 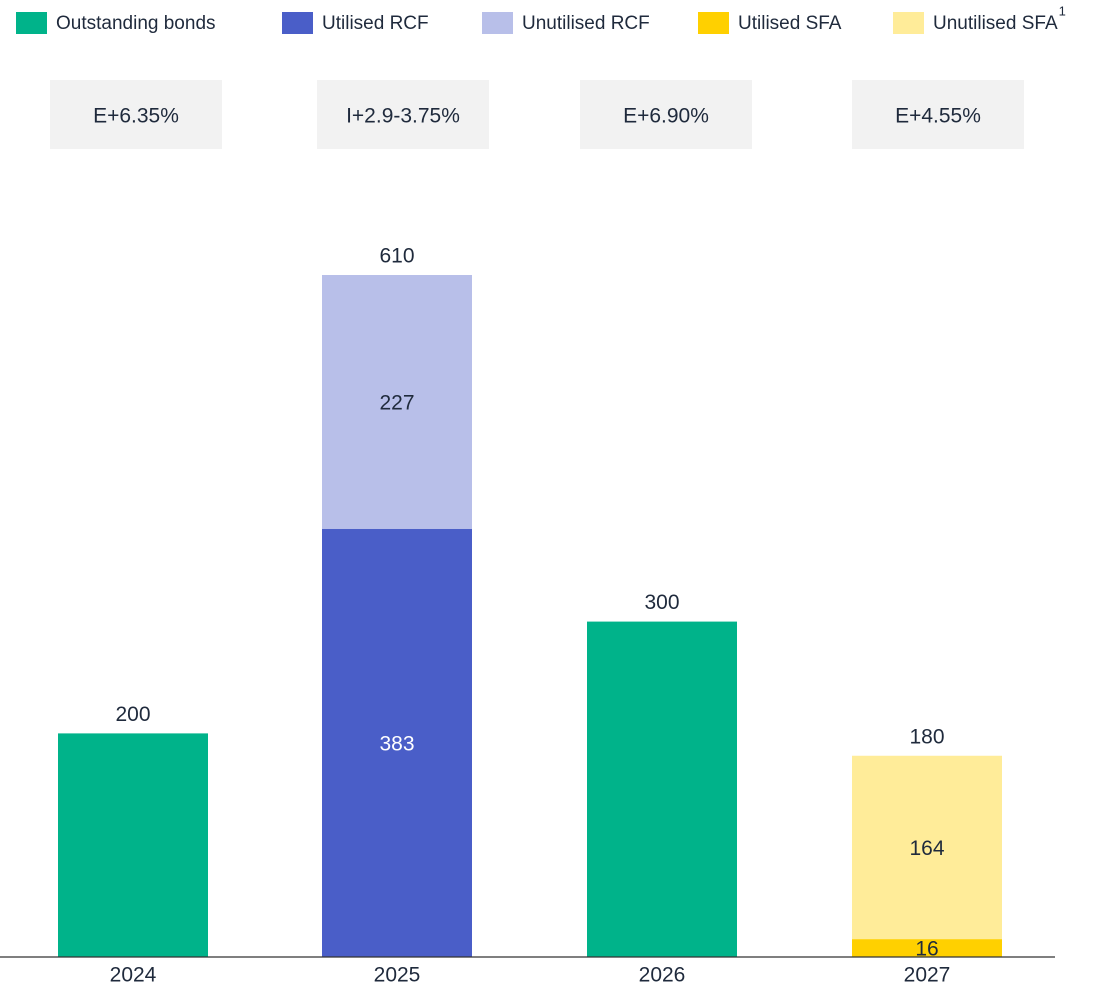 I want to click on x-tick-label: 2026, so click(x=662, y=975).